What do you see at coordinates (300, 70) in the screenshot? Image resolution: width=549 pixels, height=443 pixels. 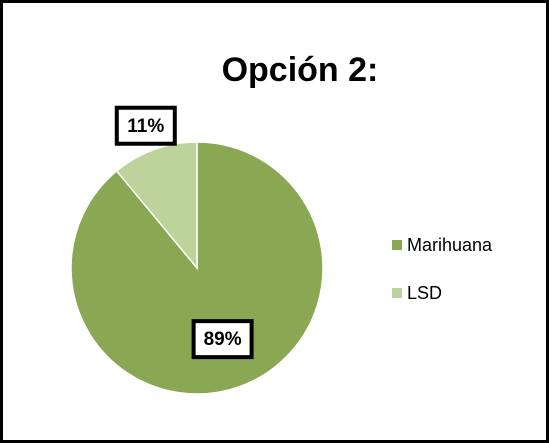 I see `chart-title: Opción 2:` at bounding box center [300, 70].